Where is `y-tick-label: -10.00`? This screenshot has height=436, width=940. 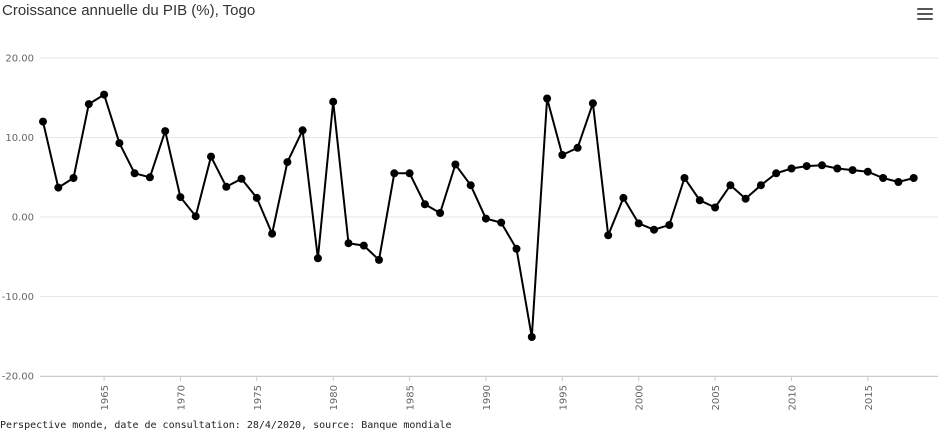
y-tick-label: -10.00 is located at coordinates (18, 297).